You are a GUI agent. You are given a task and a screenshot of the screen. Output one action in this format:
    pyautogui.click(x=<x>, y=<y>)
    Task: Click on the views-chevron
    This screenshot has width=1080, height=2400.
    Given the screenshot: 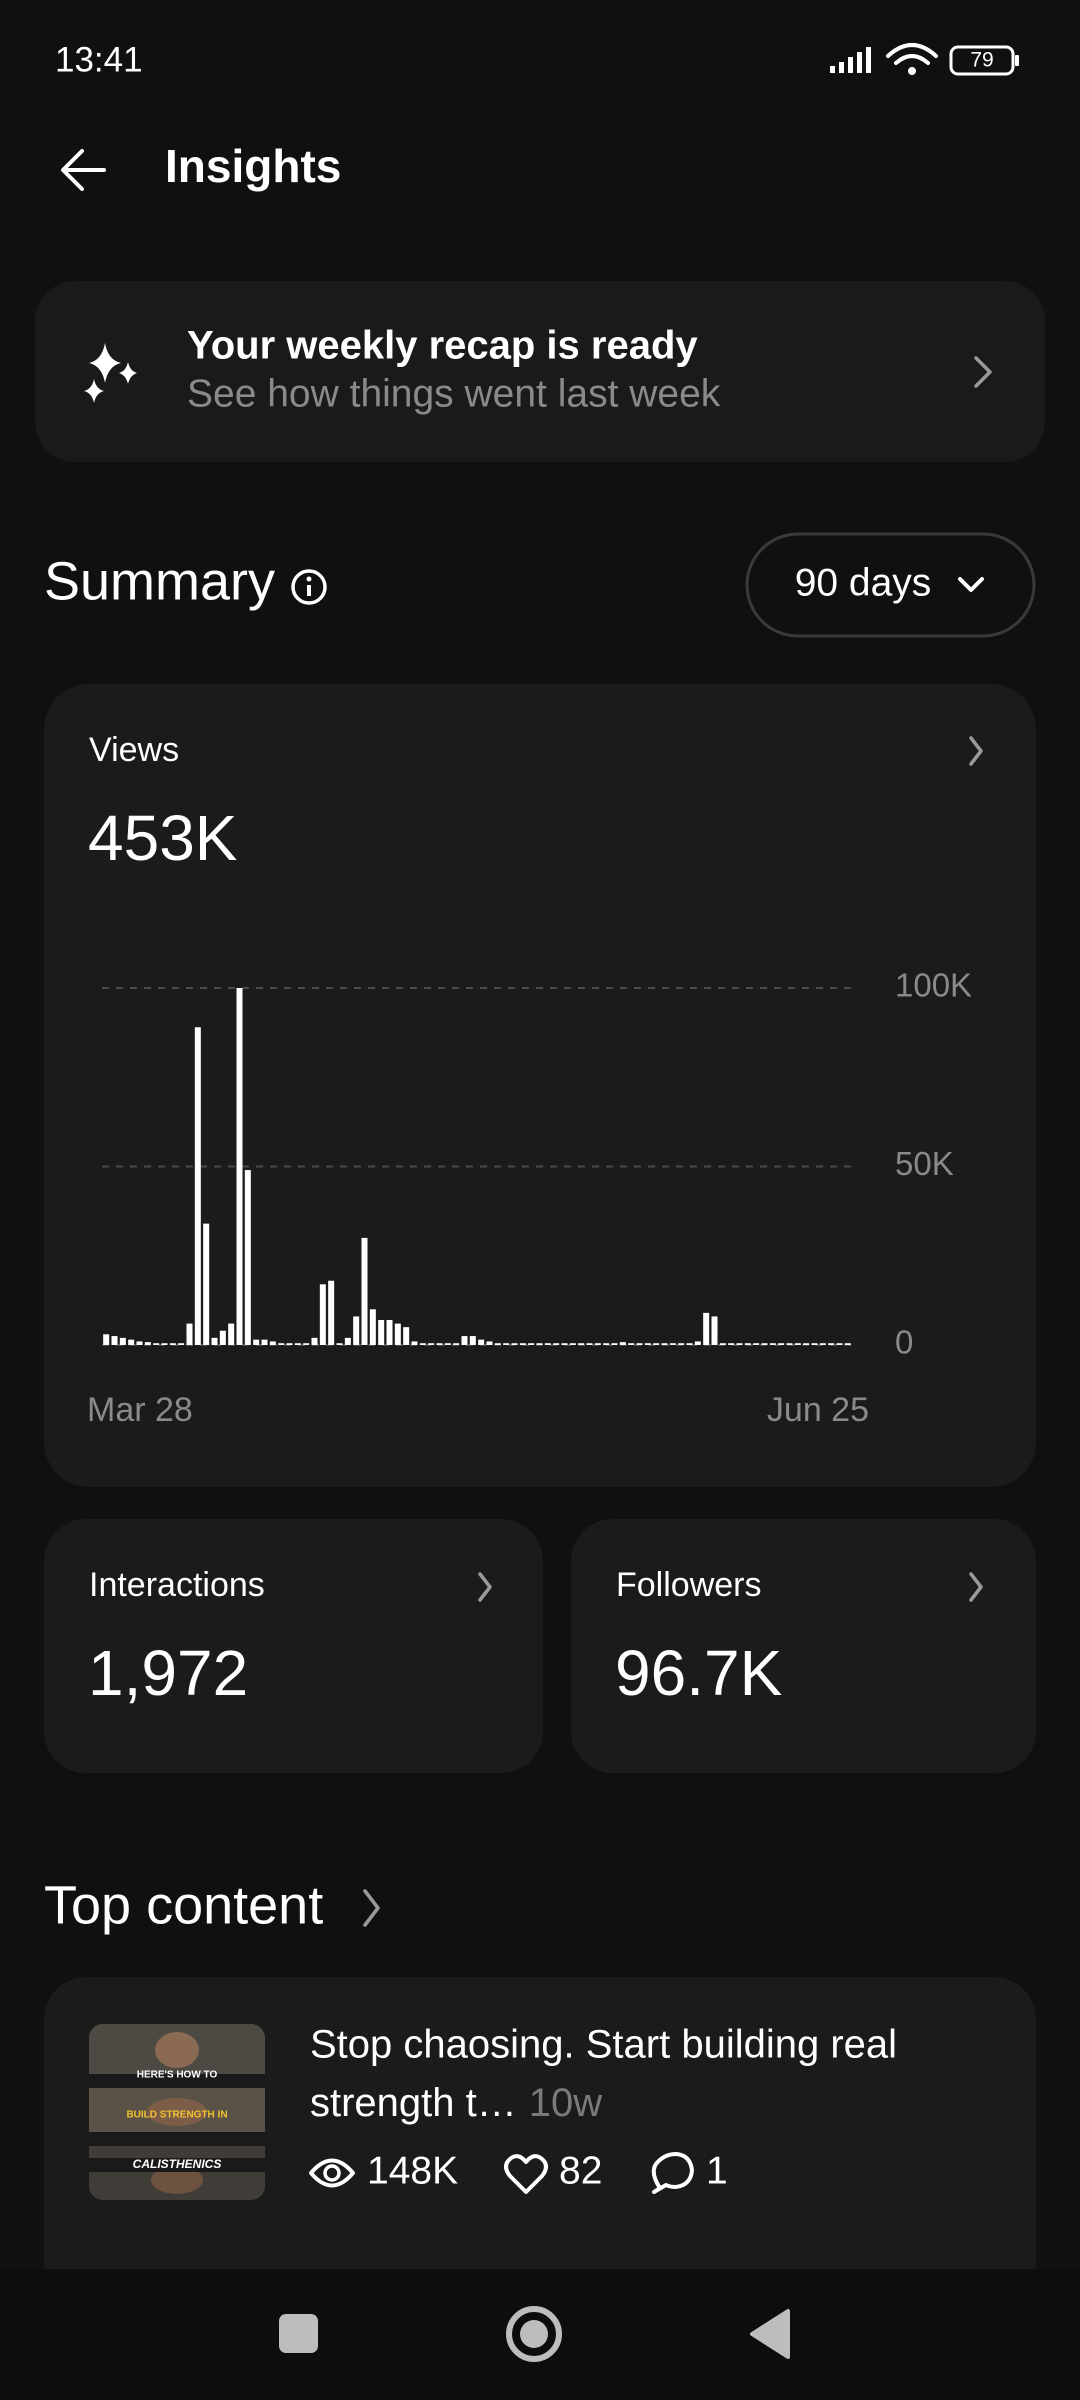 What is the action you would take?
    pyautogui.click(x=976, y=751)
    